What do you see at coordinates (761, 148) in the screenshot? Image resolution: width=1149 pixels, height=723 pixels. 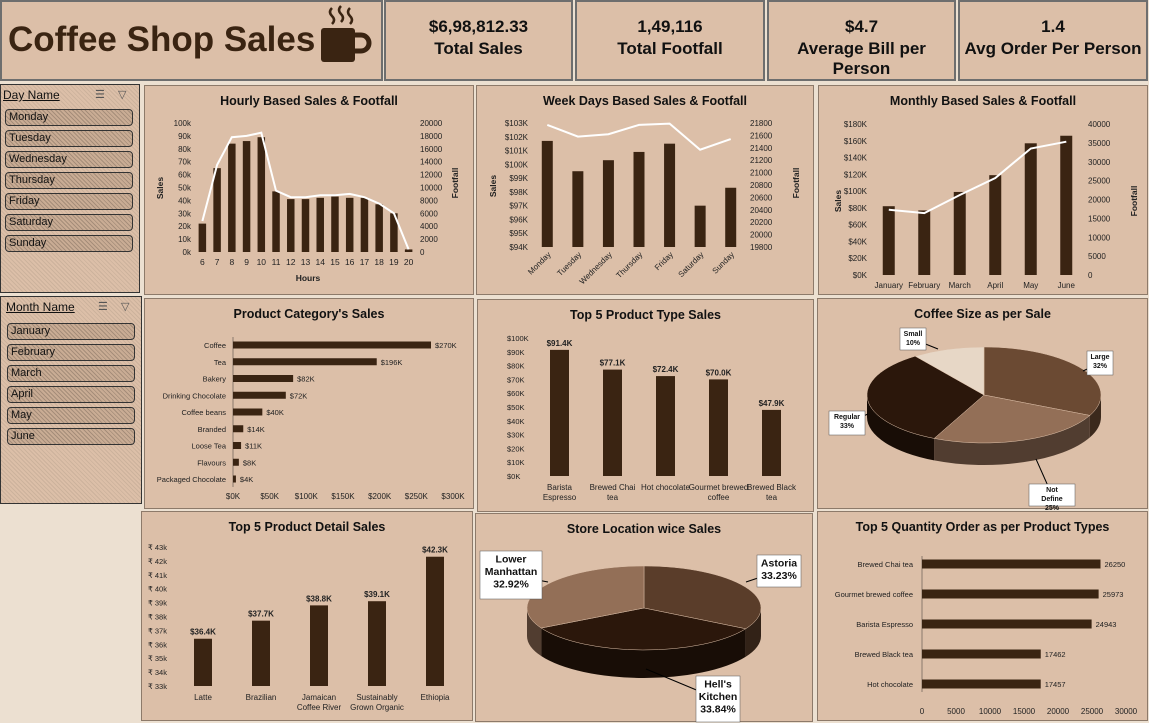 I see `y2-tick-label: 21400` at bounding box center [761, 148].